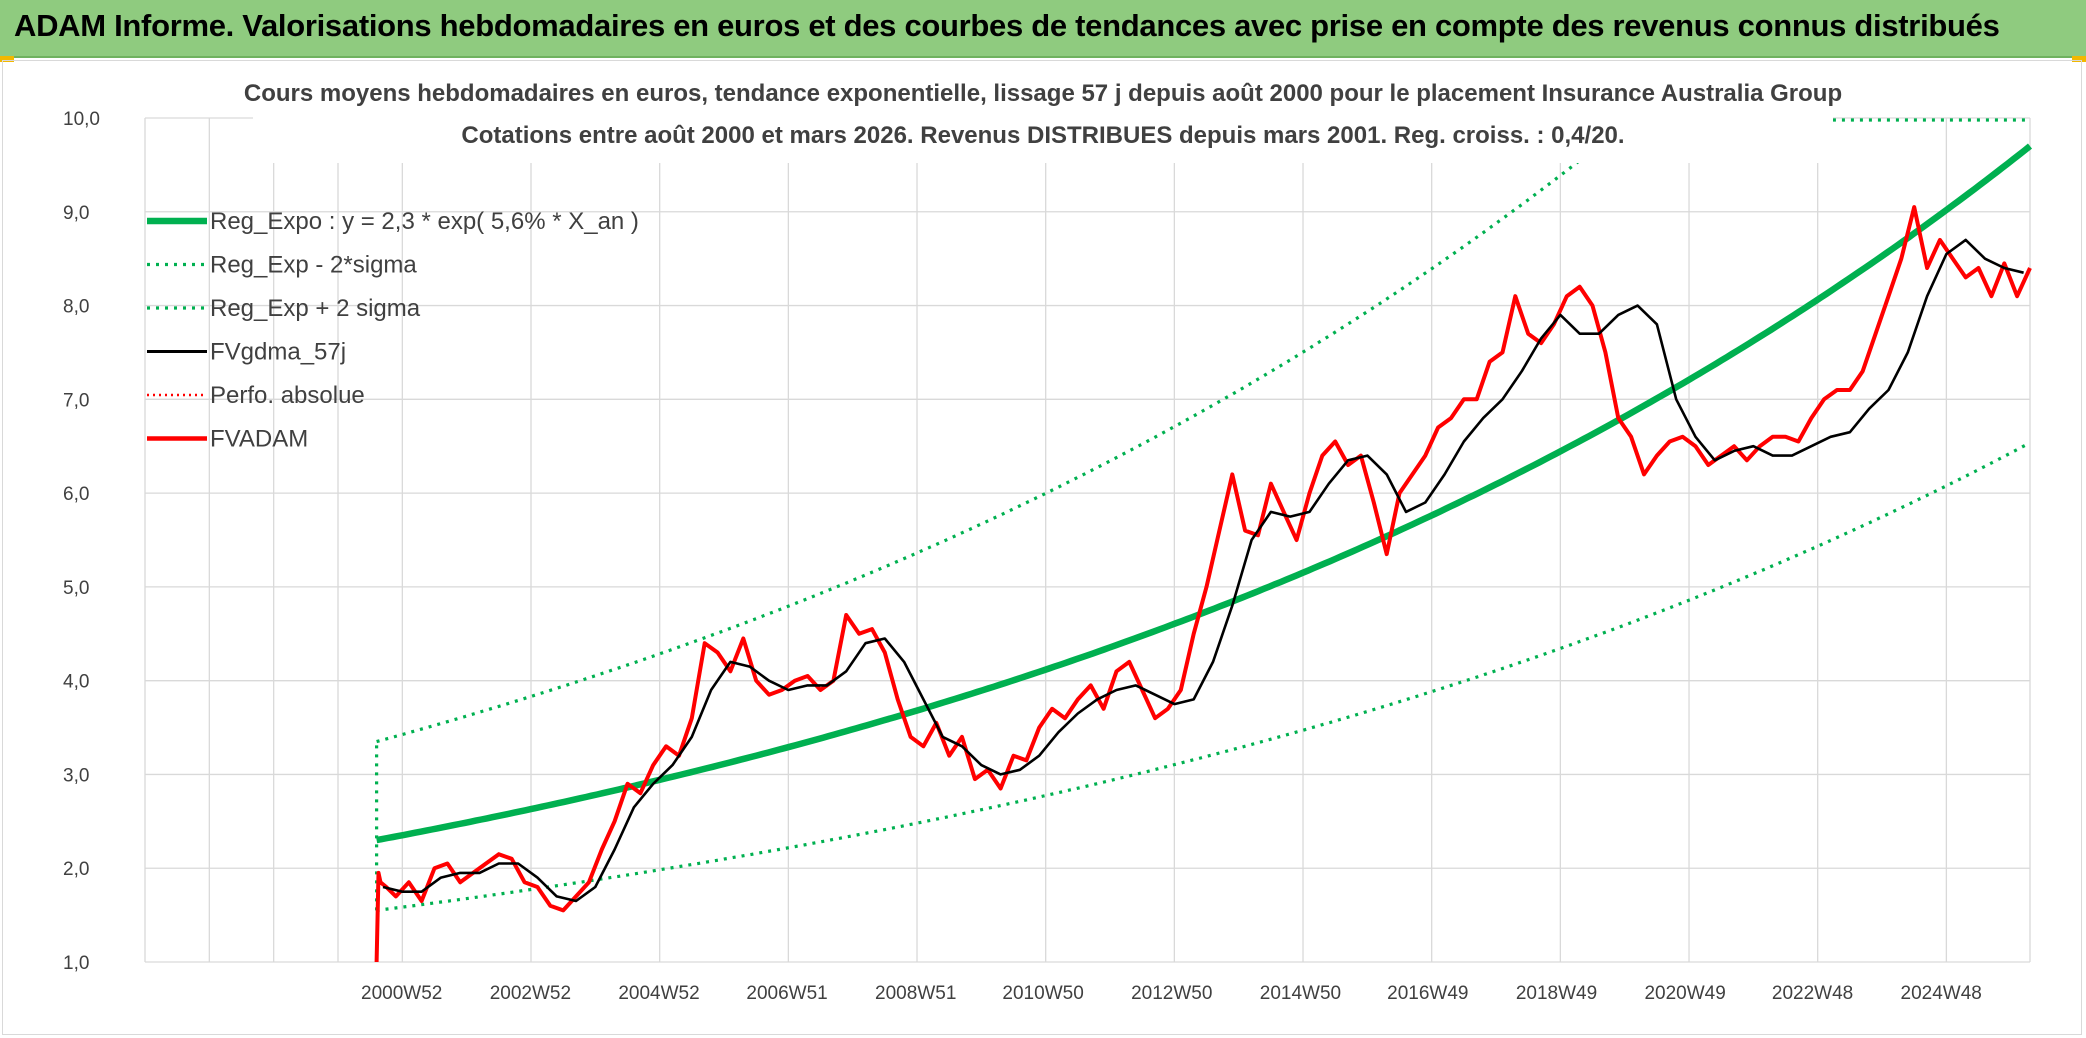 This screenshot has width=2086, height=1038. What do you see at coordinates (1812, 993) in the screenshot?
I see `x-tick-label: 2022W48` at bounding box center [1812, 993].